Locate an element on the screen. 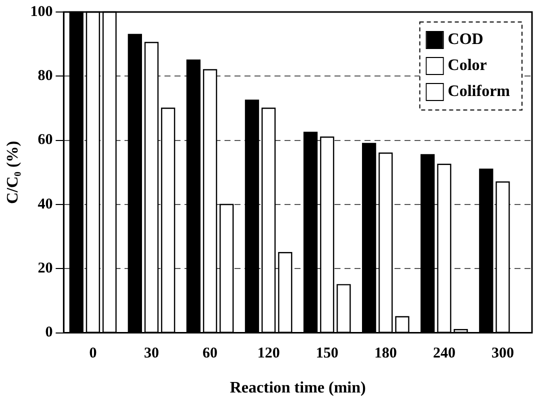 The image size is (542, 402). x-tick-label: 0 is located at coordinates (93, 354).